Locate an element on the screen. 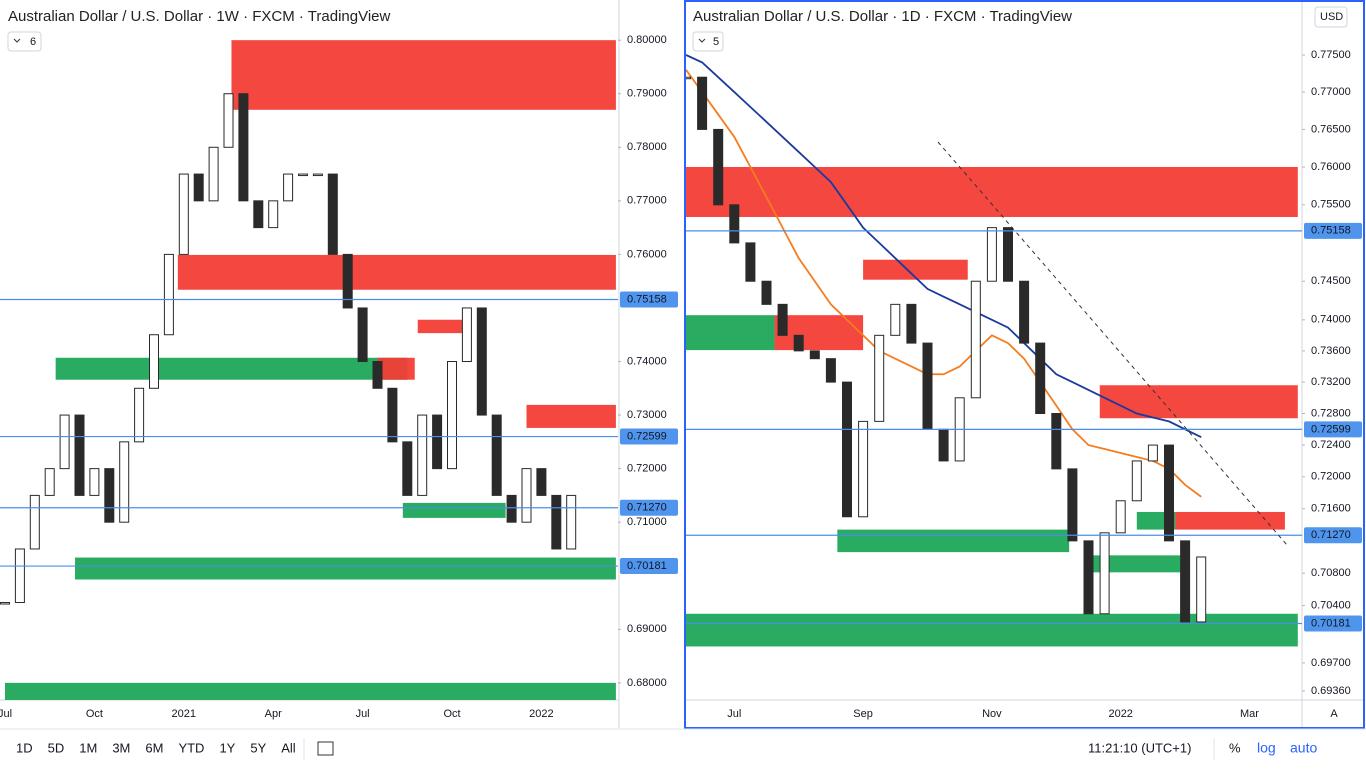  x-tick-label: Nov is located at coordinates (992, 714).